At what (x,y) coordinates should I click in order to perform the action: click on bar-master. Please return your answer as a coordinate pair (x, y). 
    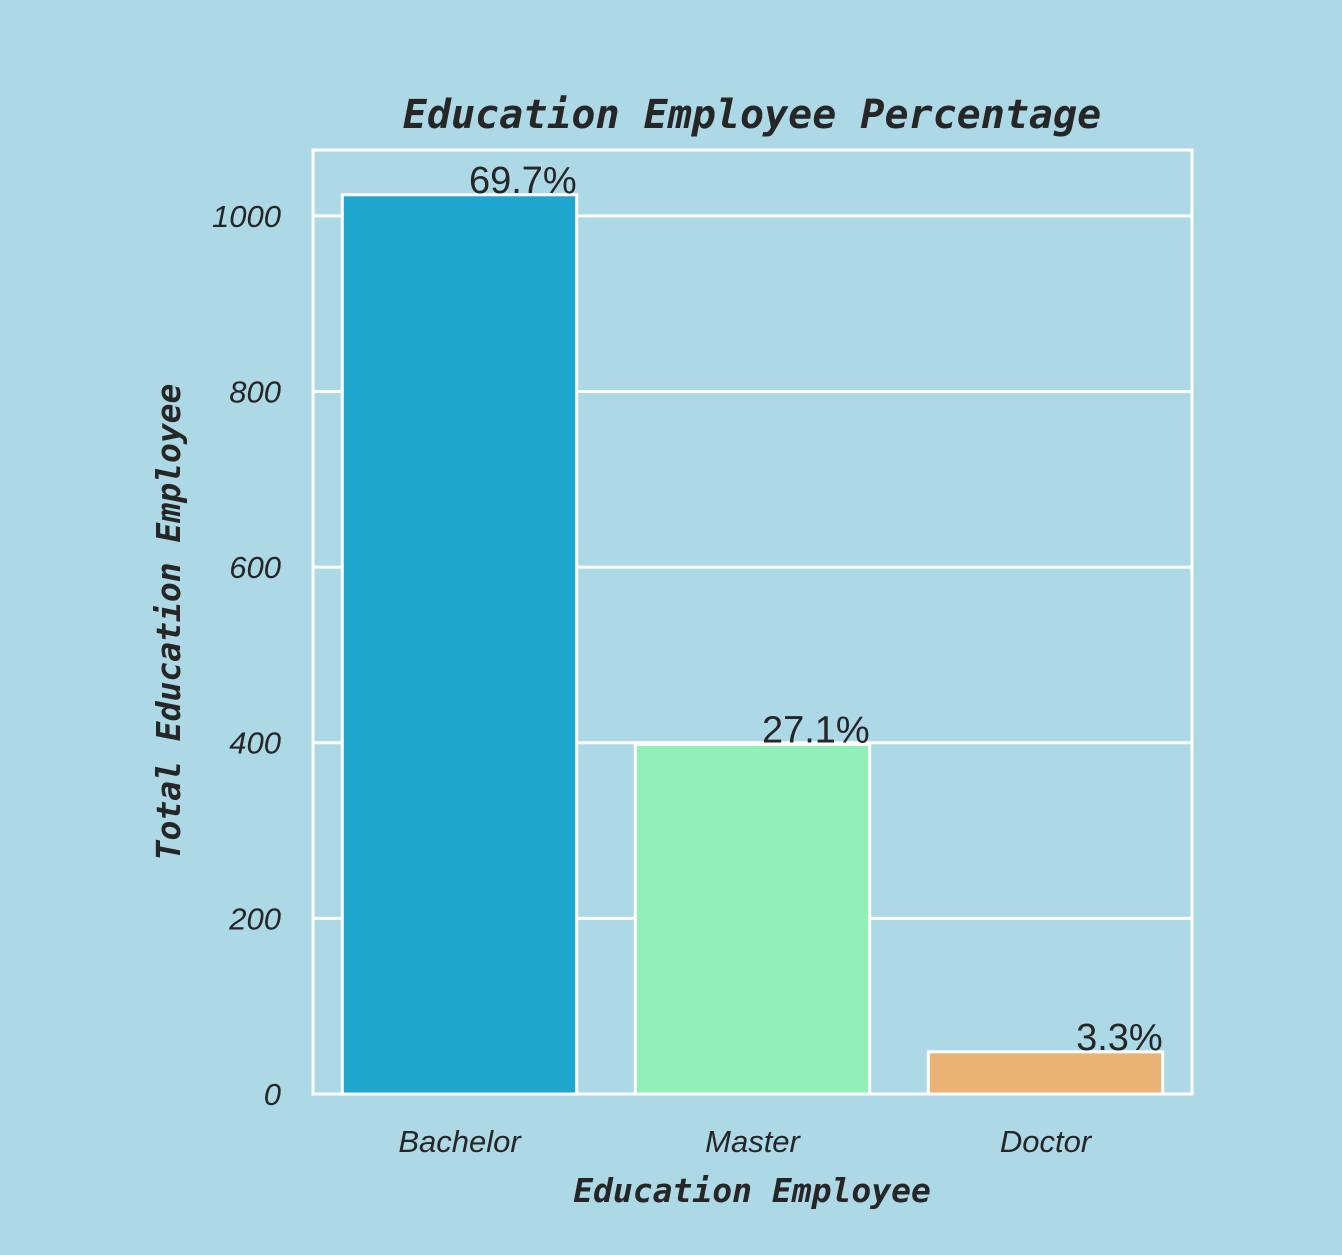
    Looking at the image, I should click on (752, 919).